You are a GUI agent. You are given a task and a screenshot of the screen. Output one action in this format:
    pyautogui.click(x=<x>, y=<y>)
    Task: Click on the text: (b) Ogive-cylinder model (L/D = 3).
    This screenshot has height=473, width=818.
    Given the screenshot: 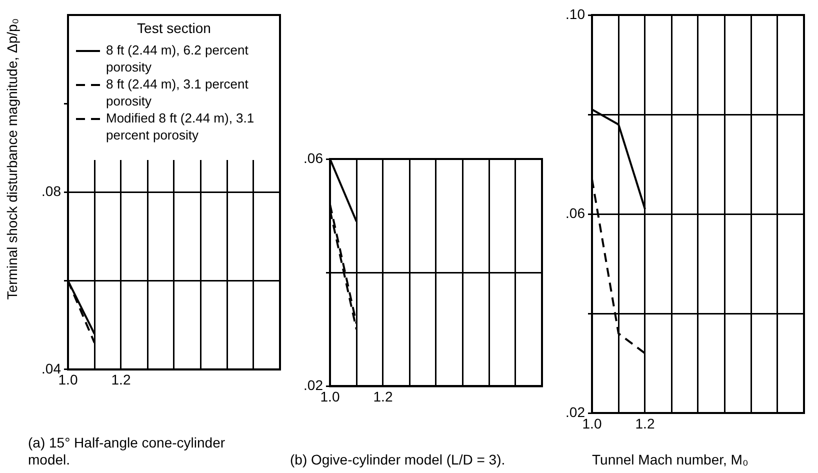 What is the action you would take?
    pyautogui.click(x=398, y=459)
    